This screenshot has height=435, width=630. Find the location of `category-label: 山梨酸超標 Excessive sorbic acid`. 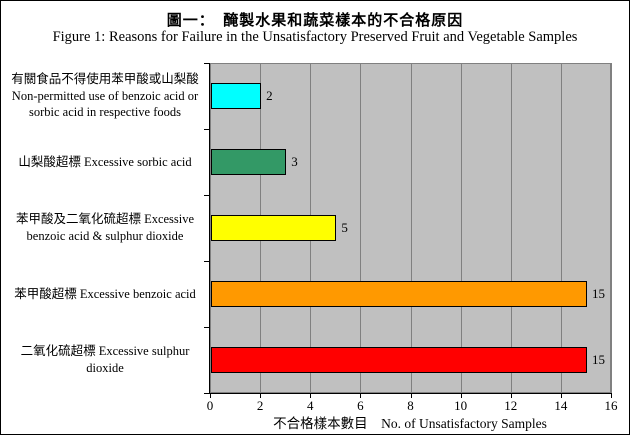

category-label: 山梨酸超標 Excessive sorbic acid is located at coordinates (105, 161).